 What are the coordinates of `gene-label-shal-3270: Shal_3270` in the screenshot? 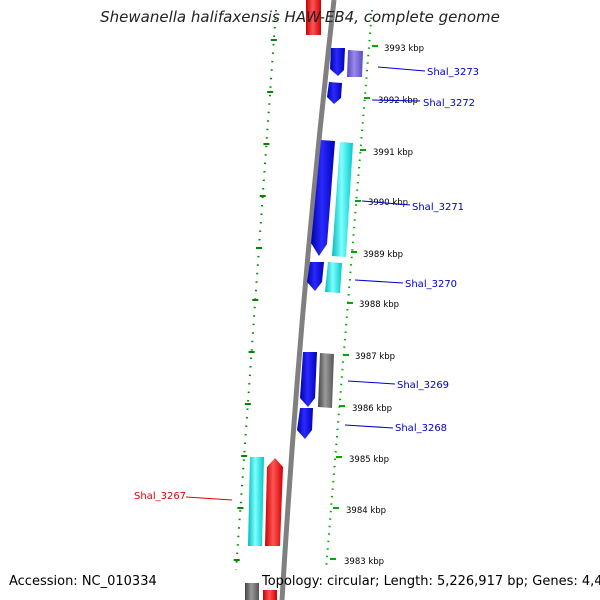 It's located at (431, 284).